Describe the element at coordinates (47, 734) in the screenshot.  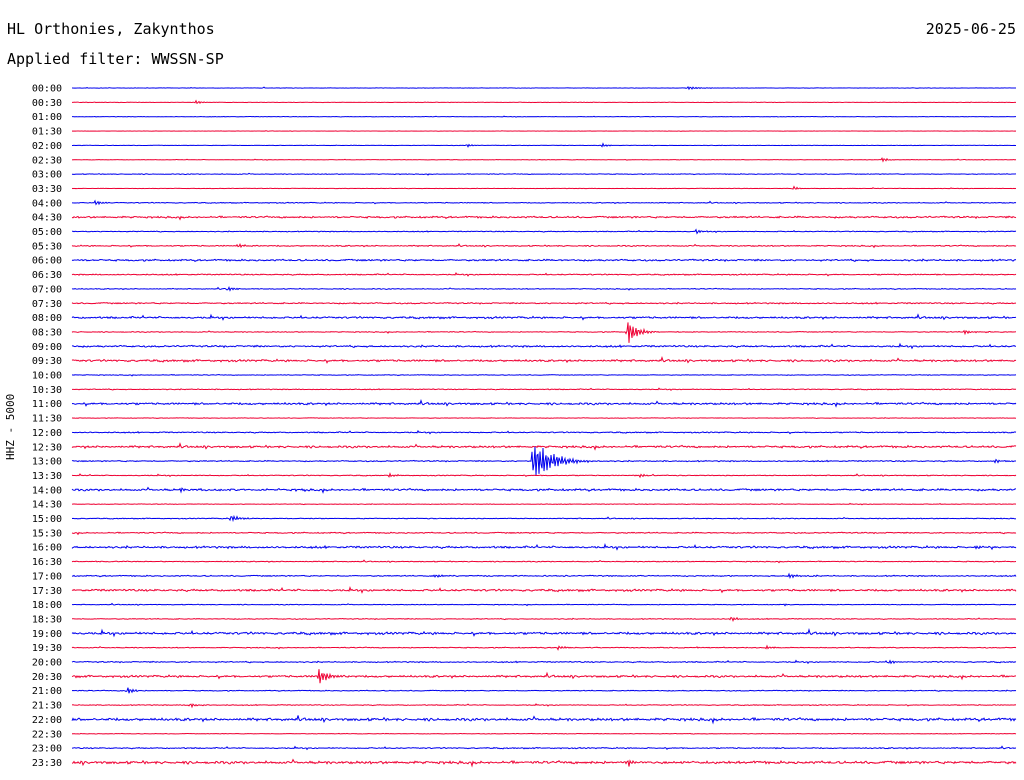
I see `row-time-label: 22:30` at that location.